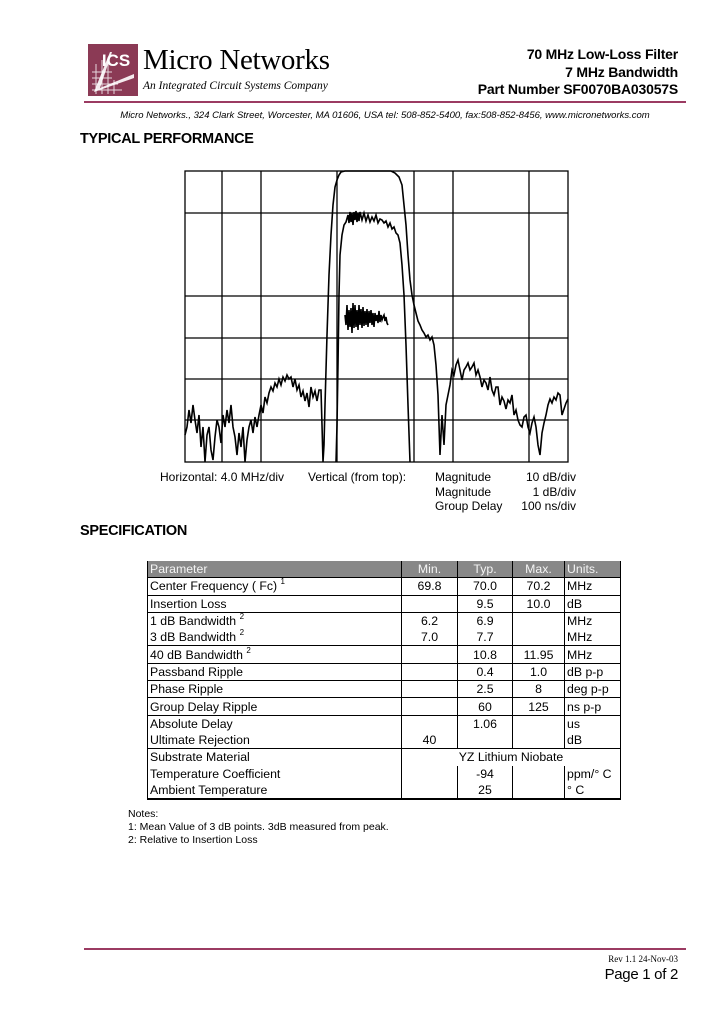 Image resolution: width=720 pixels, height=1012 pixels. What do you see at coordinates (554, 492) in the screenshot?
I see `trace-2-scale: 1 dB/div` at bounding box center [554, 492].